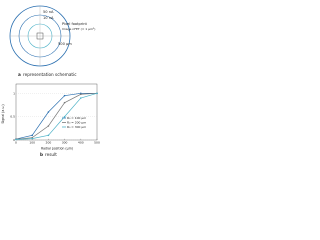  Describe the element at coordinates (50, 74) in the screenshot. I see `caption: representation schematic` at that location.